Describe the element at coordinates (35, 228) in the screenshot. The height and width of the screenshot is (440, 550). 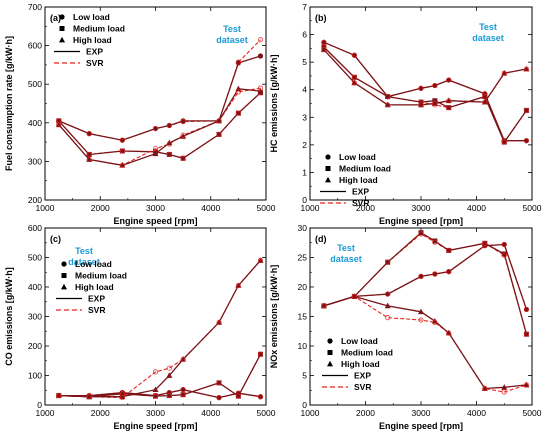
I see `y-tick-label: 600` at that location.